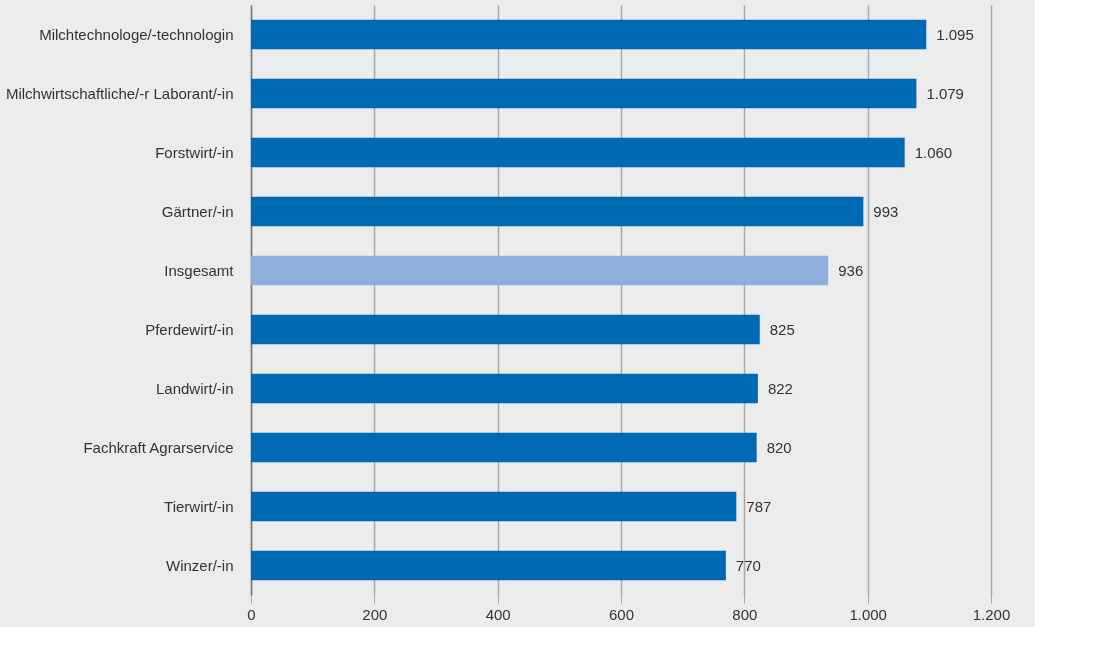  Describe the element at coordinates (251, 614) in the screenshot. I see `x-tick-label: 0` at that location.